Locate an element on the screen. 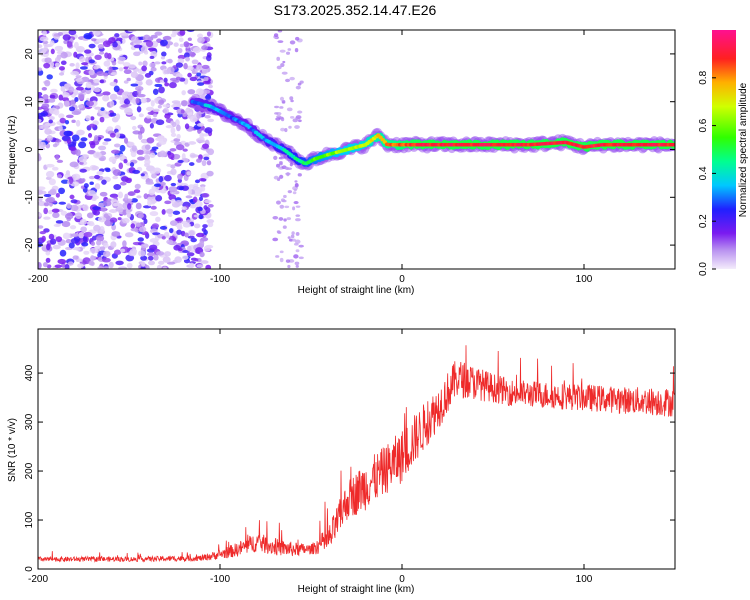  spectrogram-y-tick-label: 0 is located at coordinates (29, 149).